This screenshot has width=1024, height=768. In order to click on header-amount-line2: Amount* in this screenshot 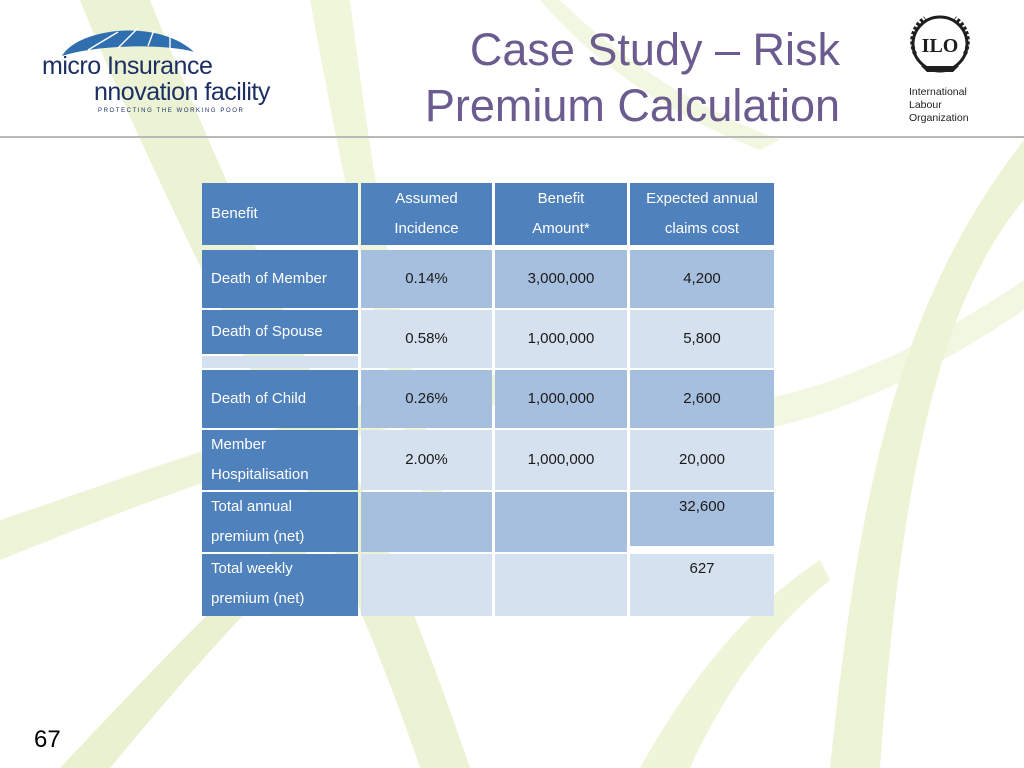, I will do `click(561, 228)`.